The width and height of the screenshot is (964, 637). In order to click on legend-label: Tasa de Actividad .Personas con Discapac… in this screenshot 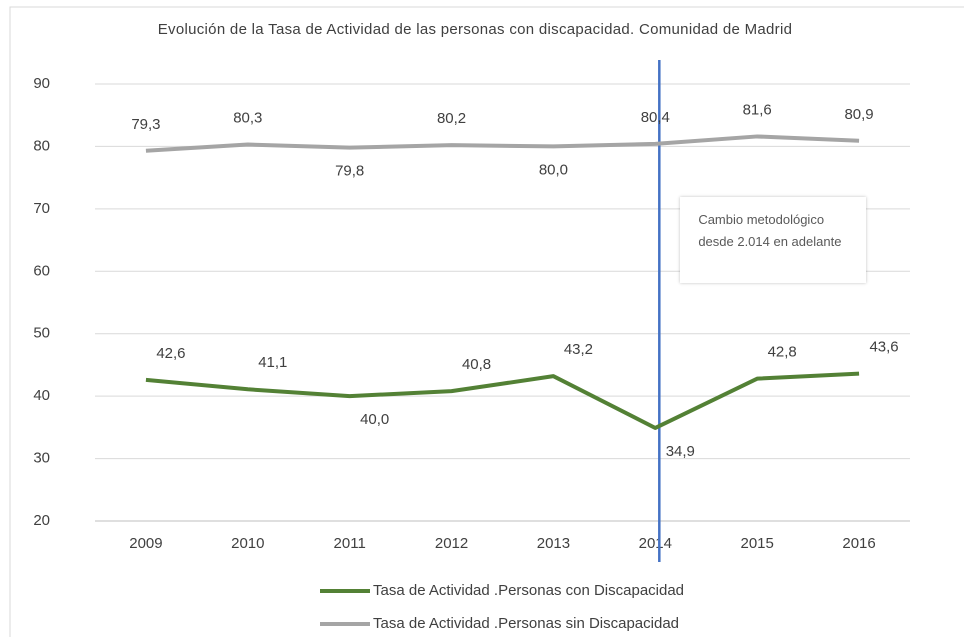, I will do `click(528, 590)`.